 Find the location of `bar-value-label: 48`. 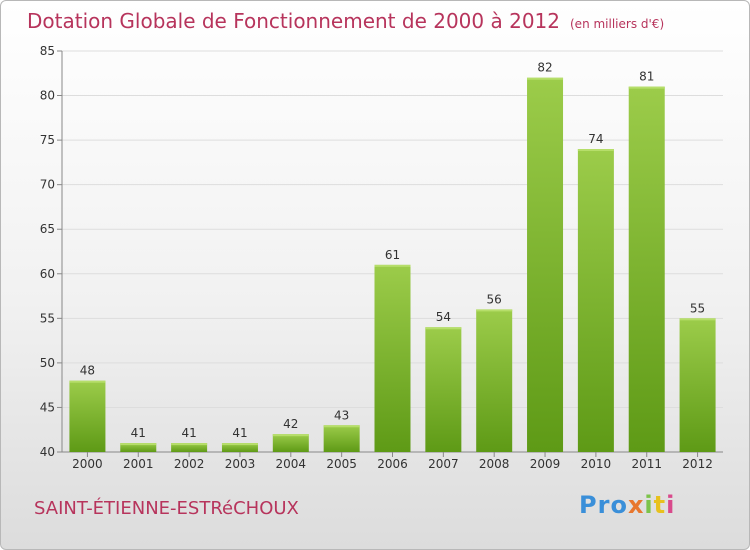

bar-value-label: 48 is located at coordinates (87, 371).